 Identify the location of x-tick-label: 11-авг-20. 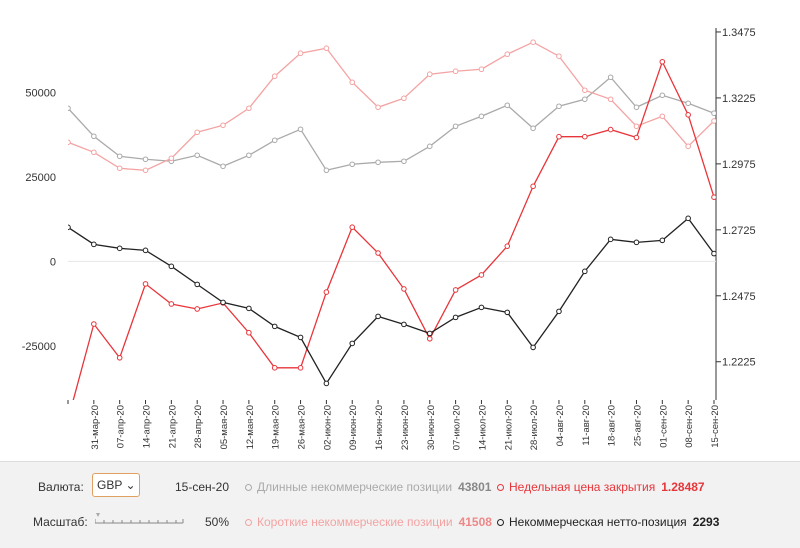
(586, 425).